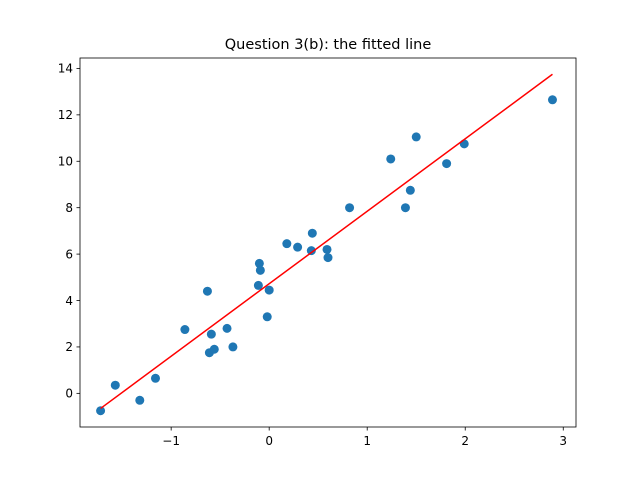 This screenshot has height=480, width=640. I want to click on chart-title: Question 3(b): the fitted line, so click(328, 45).